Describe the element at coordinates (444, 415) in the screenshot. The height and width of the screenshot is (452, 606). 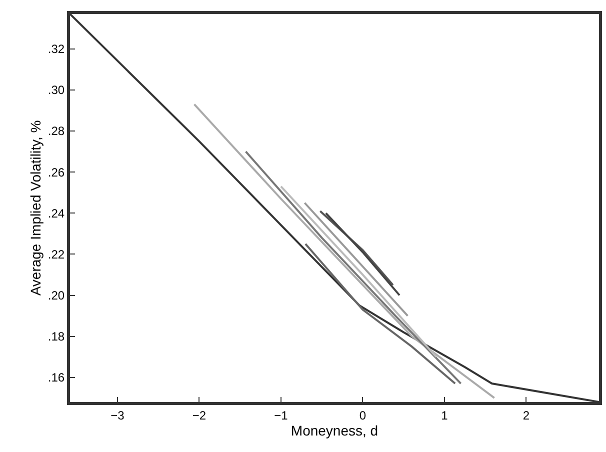
I see `x-tick-label: 1` at that location.